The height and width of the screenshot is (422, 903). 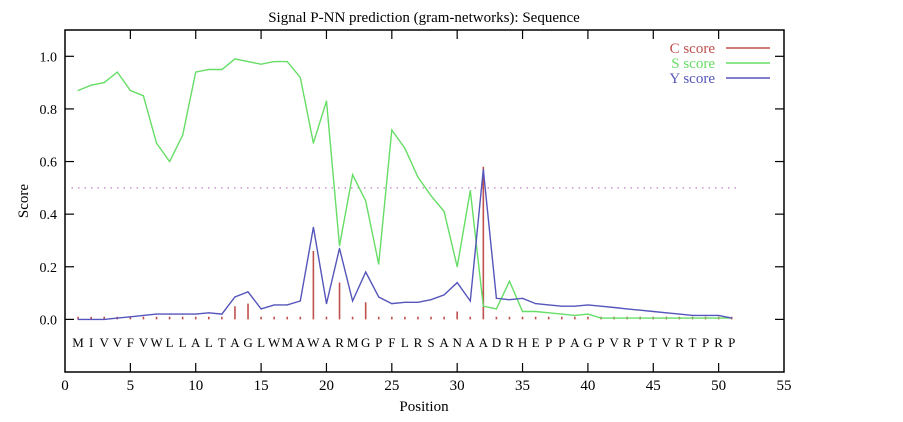 I want to click on y-tick-label: 0.0, so click(x=49, y=320).